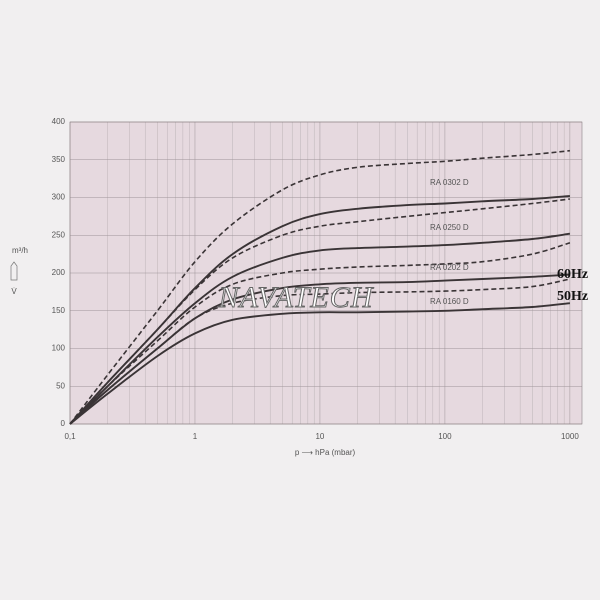 Image resolution: width=600 pixels, height=600 pixels. I want to click on x-tick-label: 0,1, so click(70, 436).